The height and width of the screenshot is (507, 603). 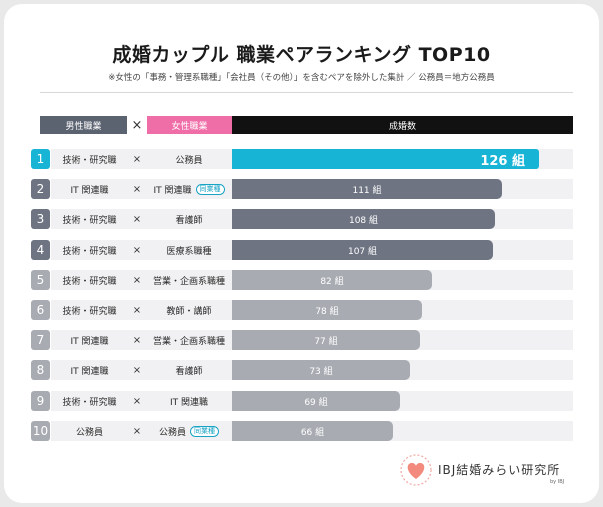 What do you see at coordinates (40, 310) in the screenshot?
I see `rank-badge: 6` at bounding box center [40, 310].